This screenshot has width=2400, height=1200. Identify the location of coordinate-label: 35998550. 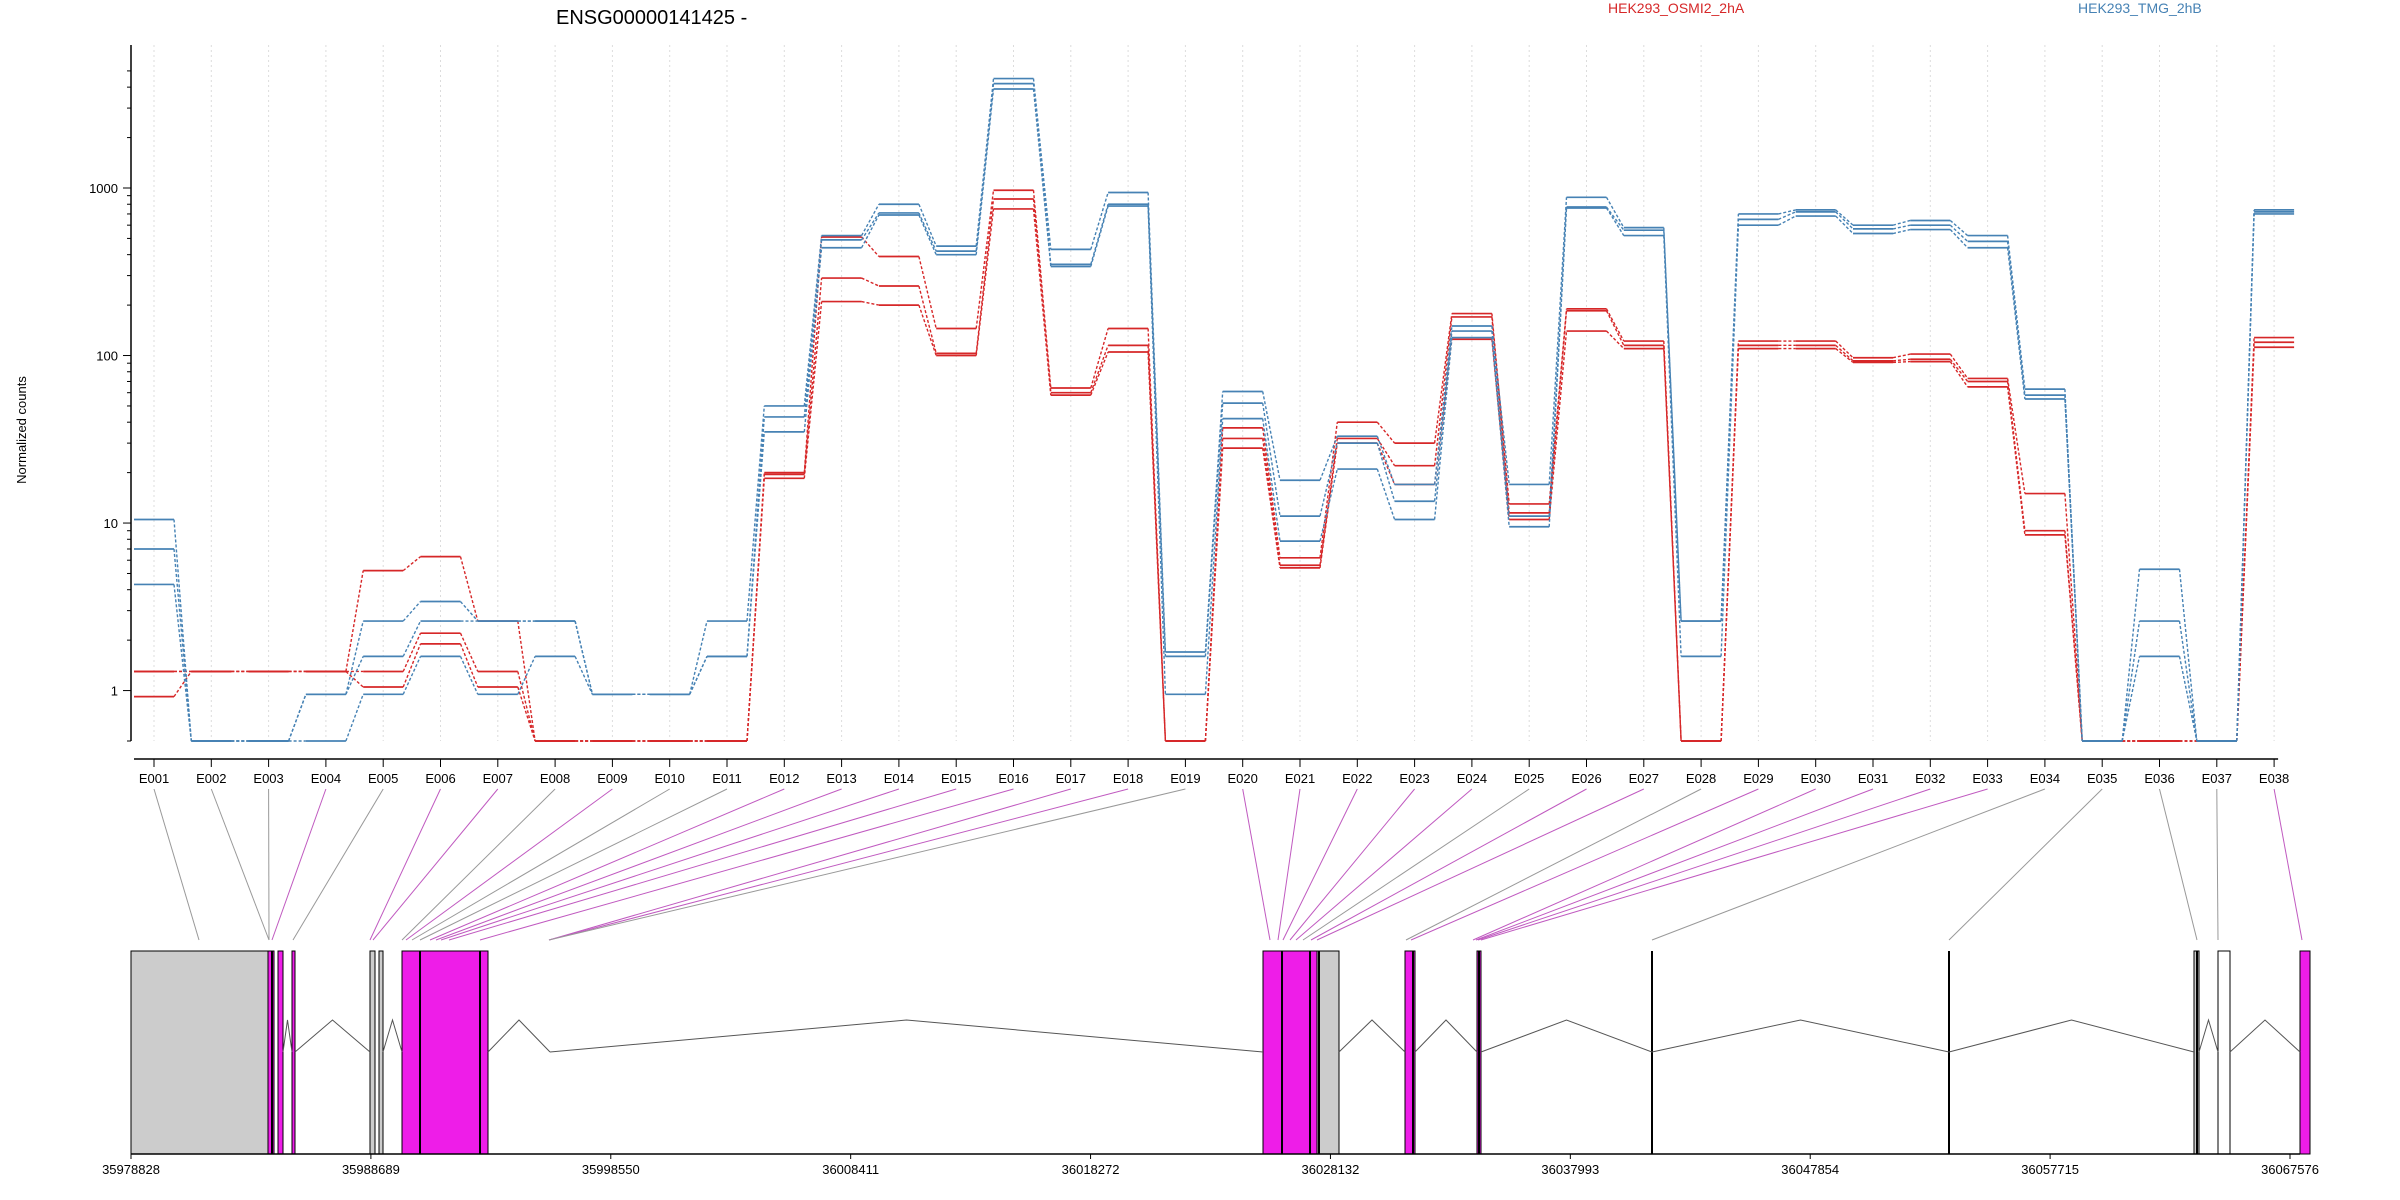
(611, 1169).